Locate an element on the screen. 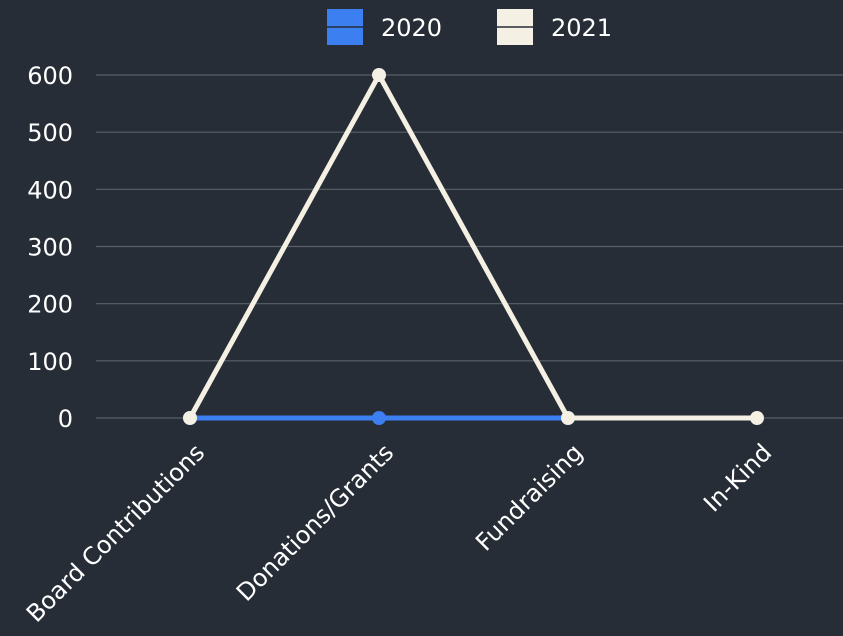  y-tick-label: 200 is located at coordinates (50, 305).